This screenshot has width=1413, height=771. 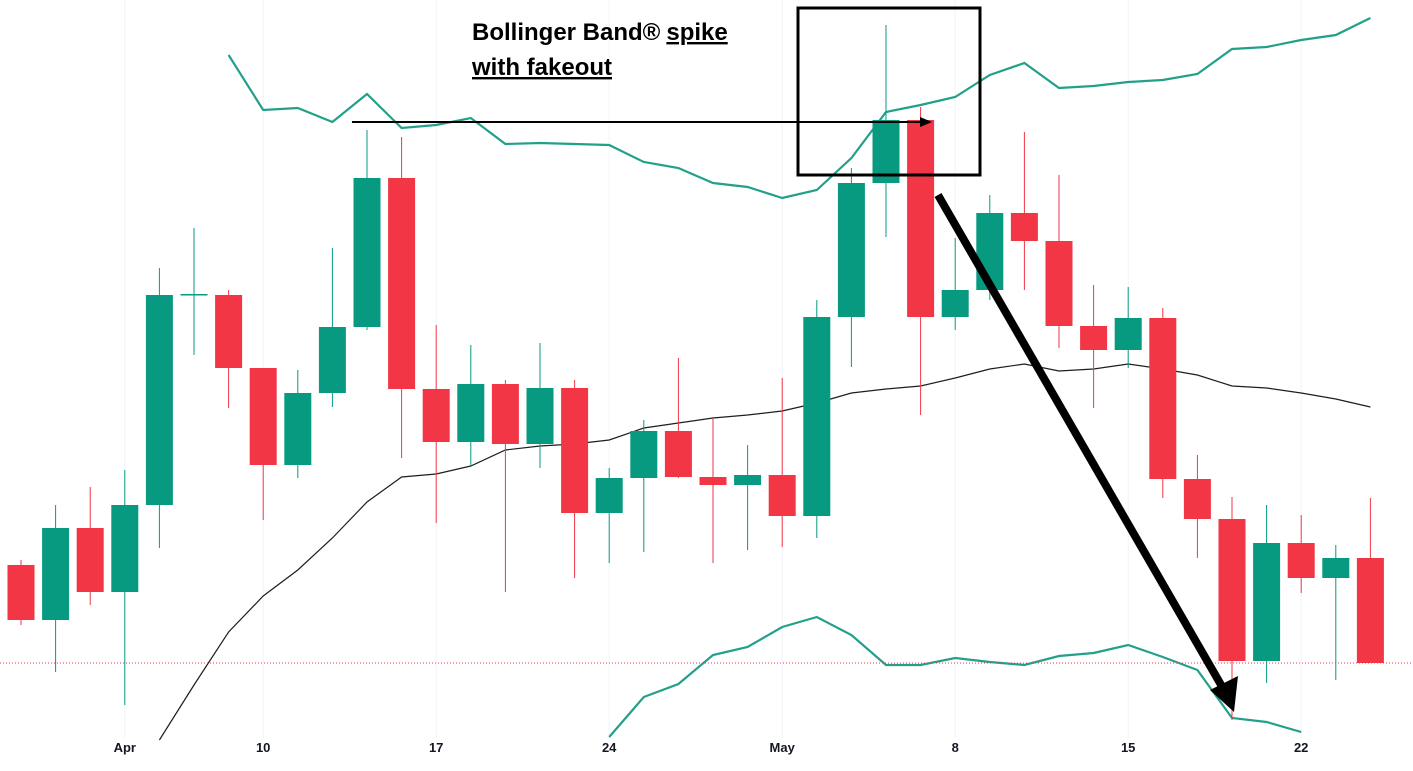 I want to click on x-tick-label: 24, so click(x=609, y=747).